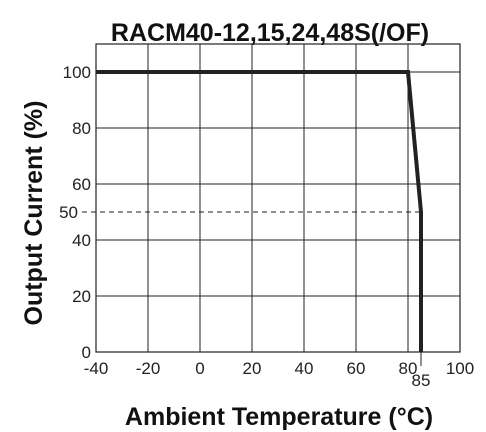 The image size is (486, 432). I want to click on x-tick-label: 0, so click(199, 368).